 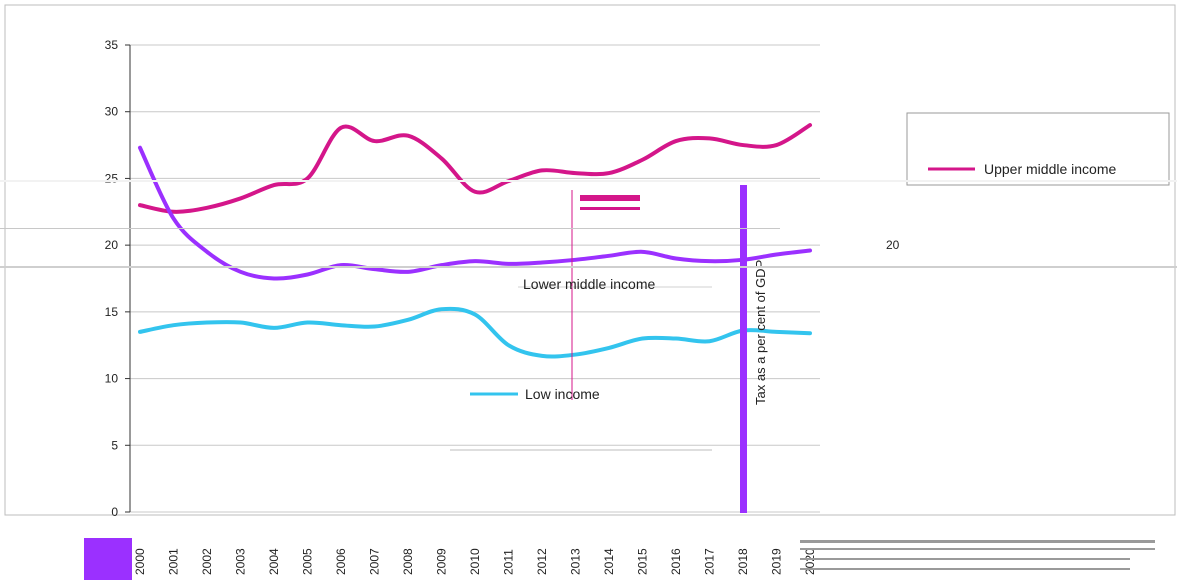 I want to click on y-tick-labels: 0 5 10 15 20 25 30 35, so click(x=117, y=278).